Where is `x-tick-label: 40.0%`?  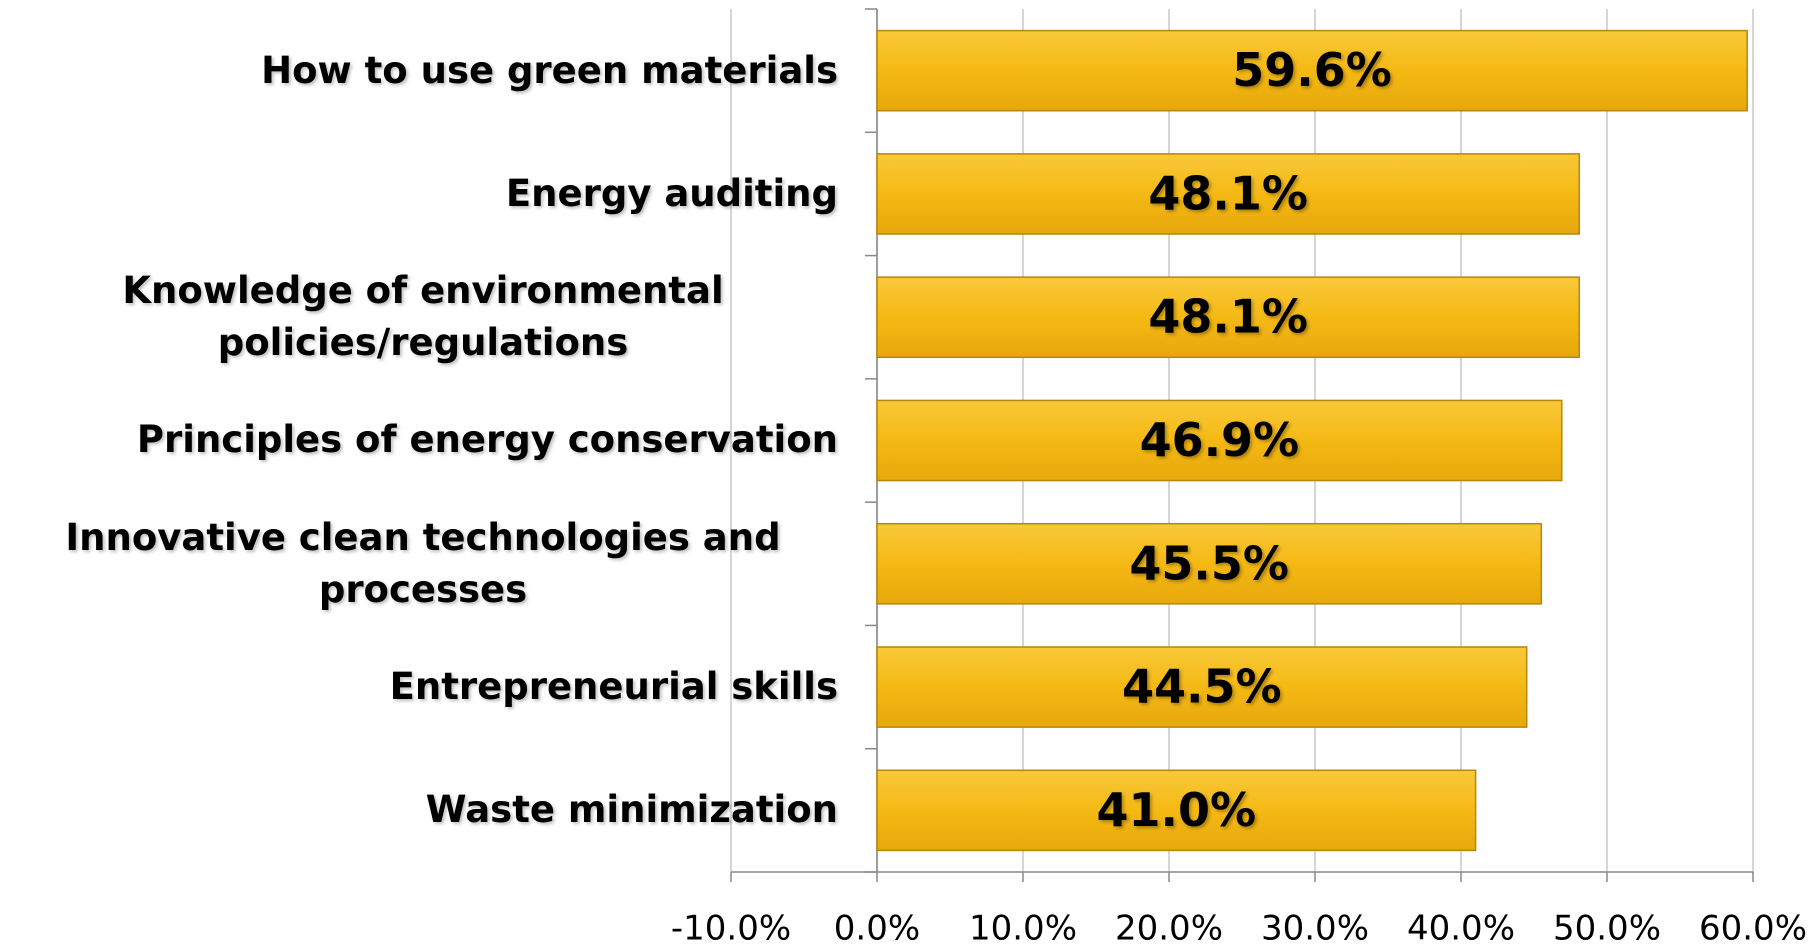
x-tick-label: 40.0% is located at coordinates (1461, 929).